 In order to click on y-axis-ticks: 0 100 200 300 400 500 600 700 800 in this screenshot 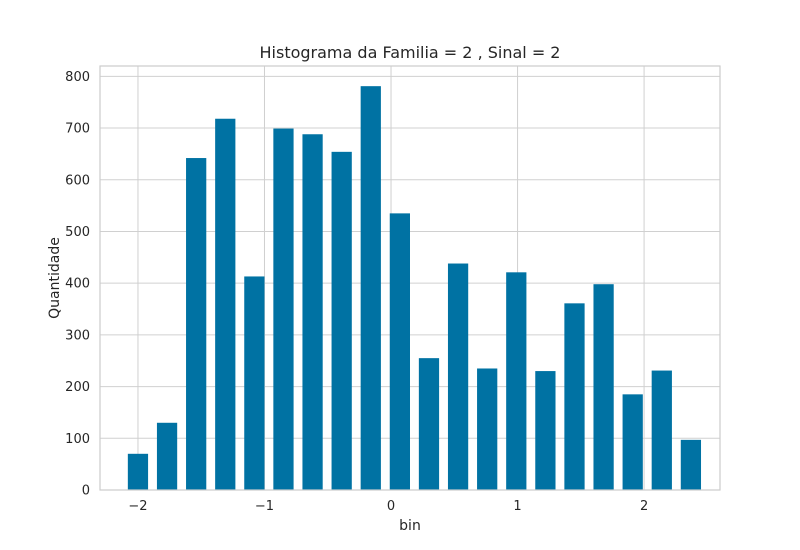, I will do `click(77, 284)`.